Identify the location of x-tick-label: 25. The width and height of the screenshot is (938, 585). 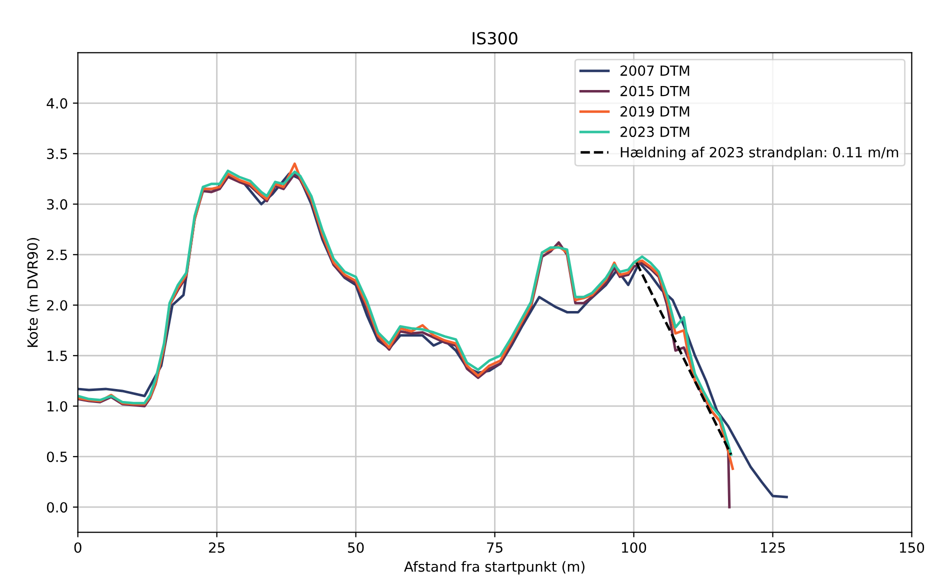
(216, 547).